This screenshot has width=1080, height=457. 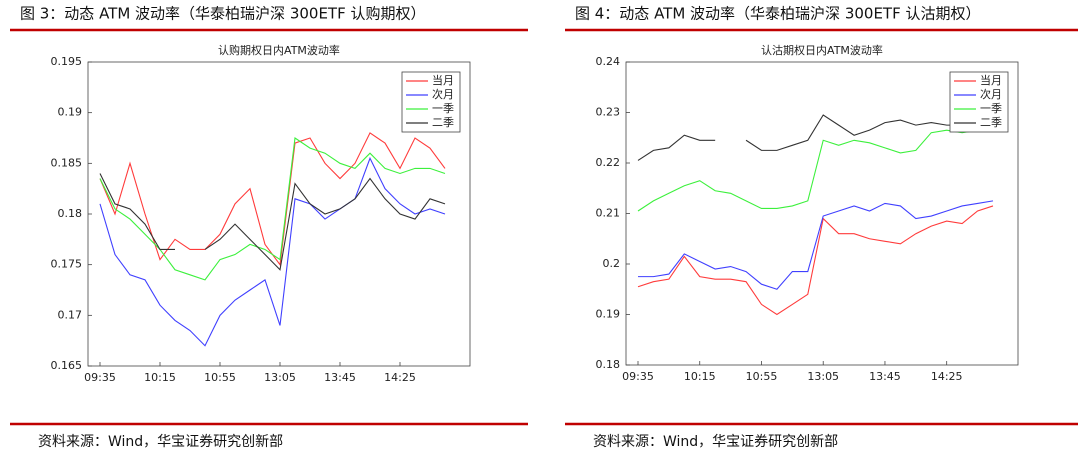 I want to click on y-tick-label: 0.23, so click(x=608, y=112).